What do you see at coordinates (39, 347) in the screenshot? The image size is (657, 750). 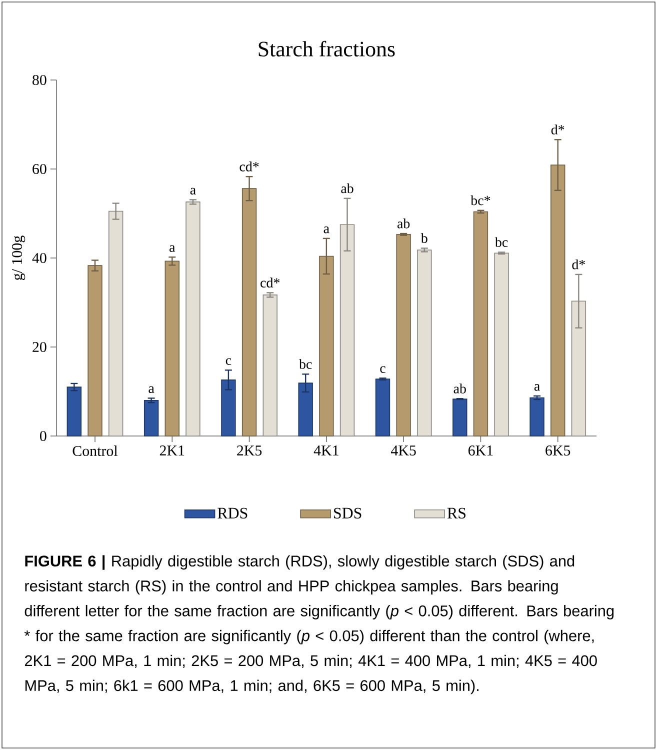 I see `y-tick-label: 20` at bounding box center [39, 347].